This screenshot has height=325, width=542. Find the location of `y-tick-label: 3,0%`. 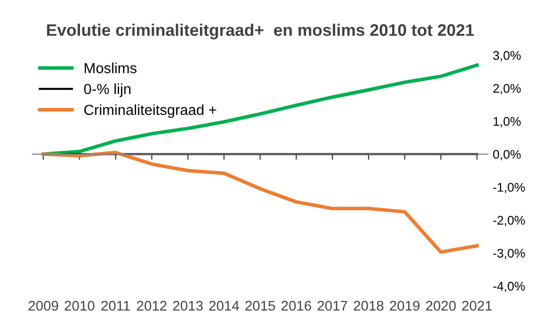

y-tick-label: 3,0% is located at coordinates (507, 56).